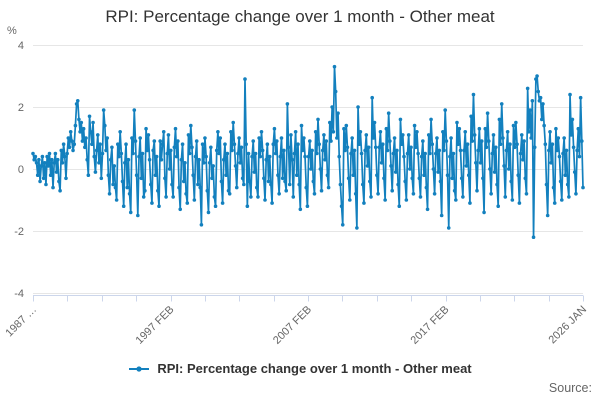 Image resolution: width=600 pixels, height=400 pixels. I want to click on x-tick-label: 2026 JAN, so click(567, 325).